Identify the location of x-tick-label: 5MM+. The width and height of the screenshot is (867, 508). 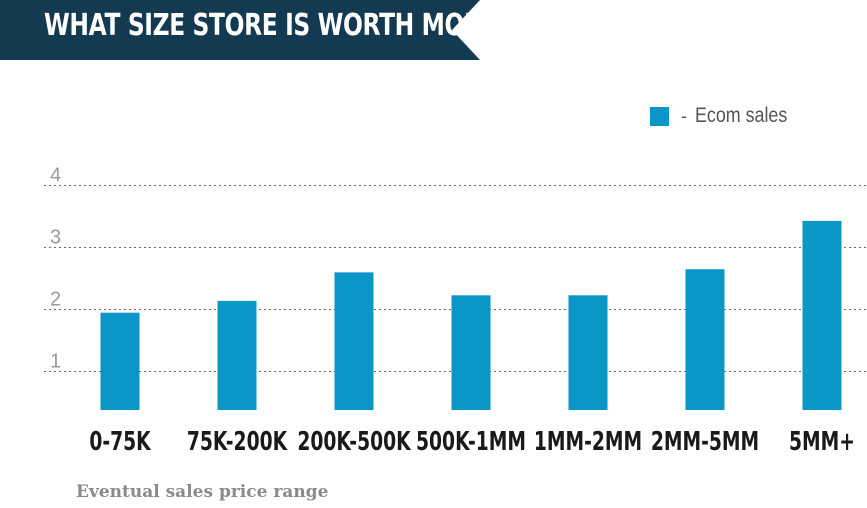
(822, 442).